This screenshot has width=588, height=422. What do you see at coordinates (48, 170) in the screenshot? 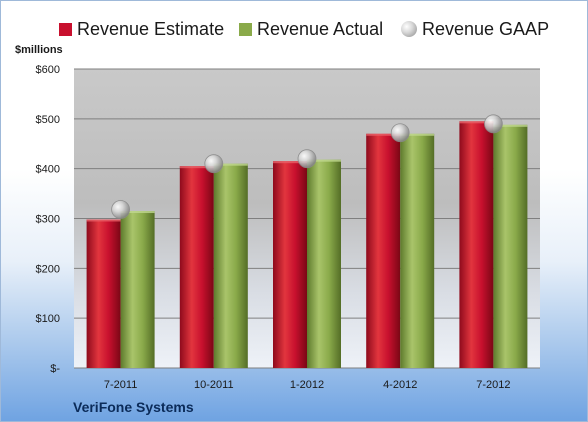
I see `y-tick-label: $400` at bounding box center [48, 170].